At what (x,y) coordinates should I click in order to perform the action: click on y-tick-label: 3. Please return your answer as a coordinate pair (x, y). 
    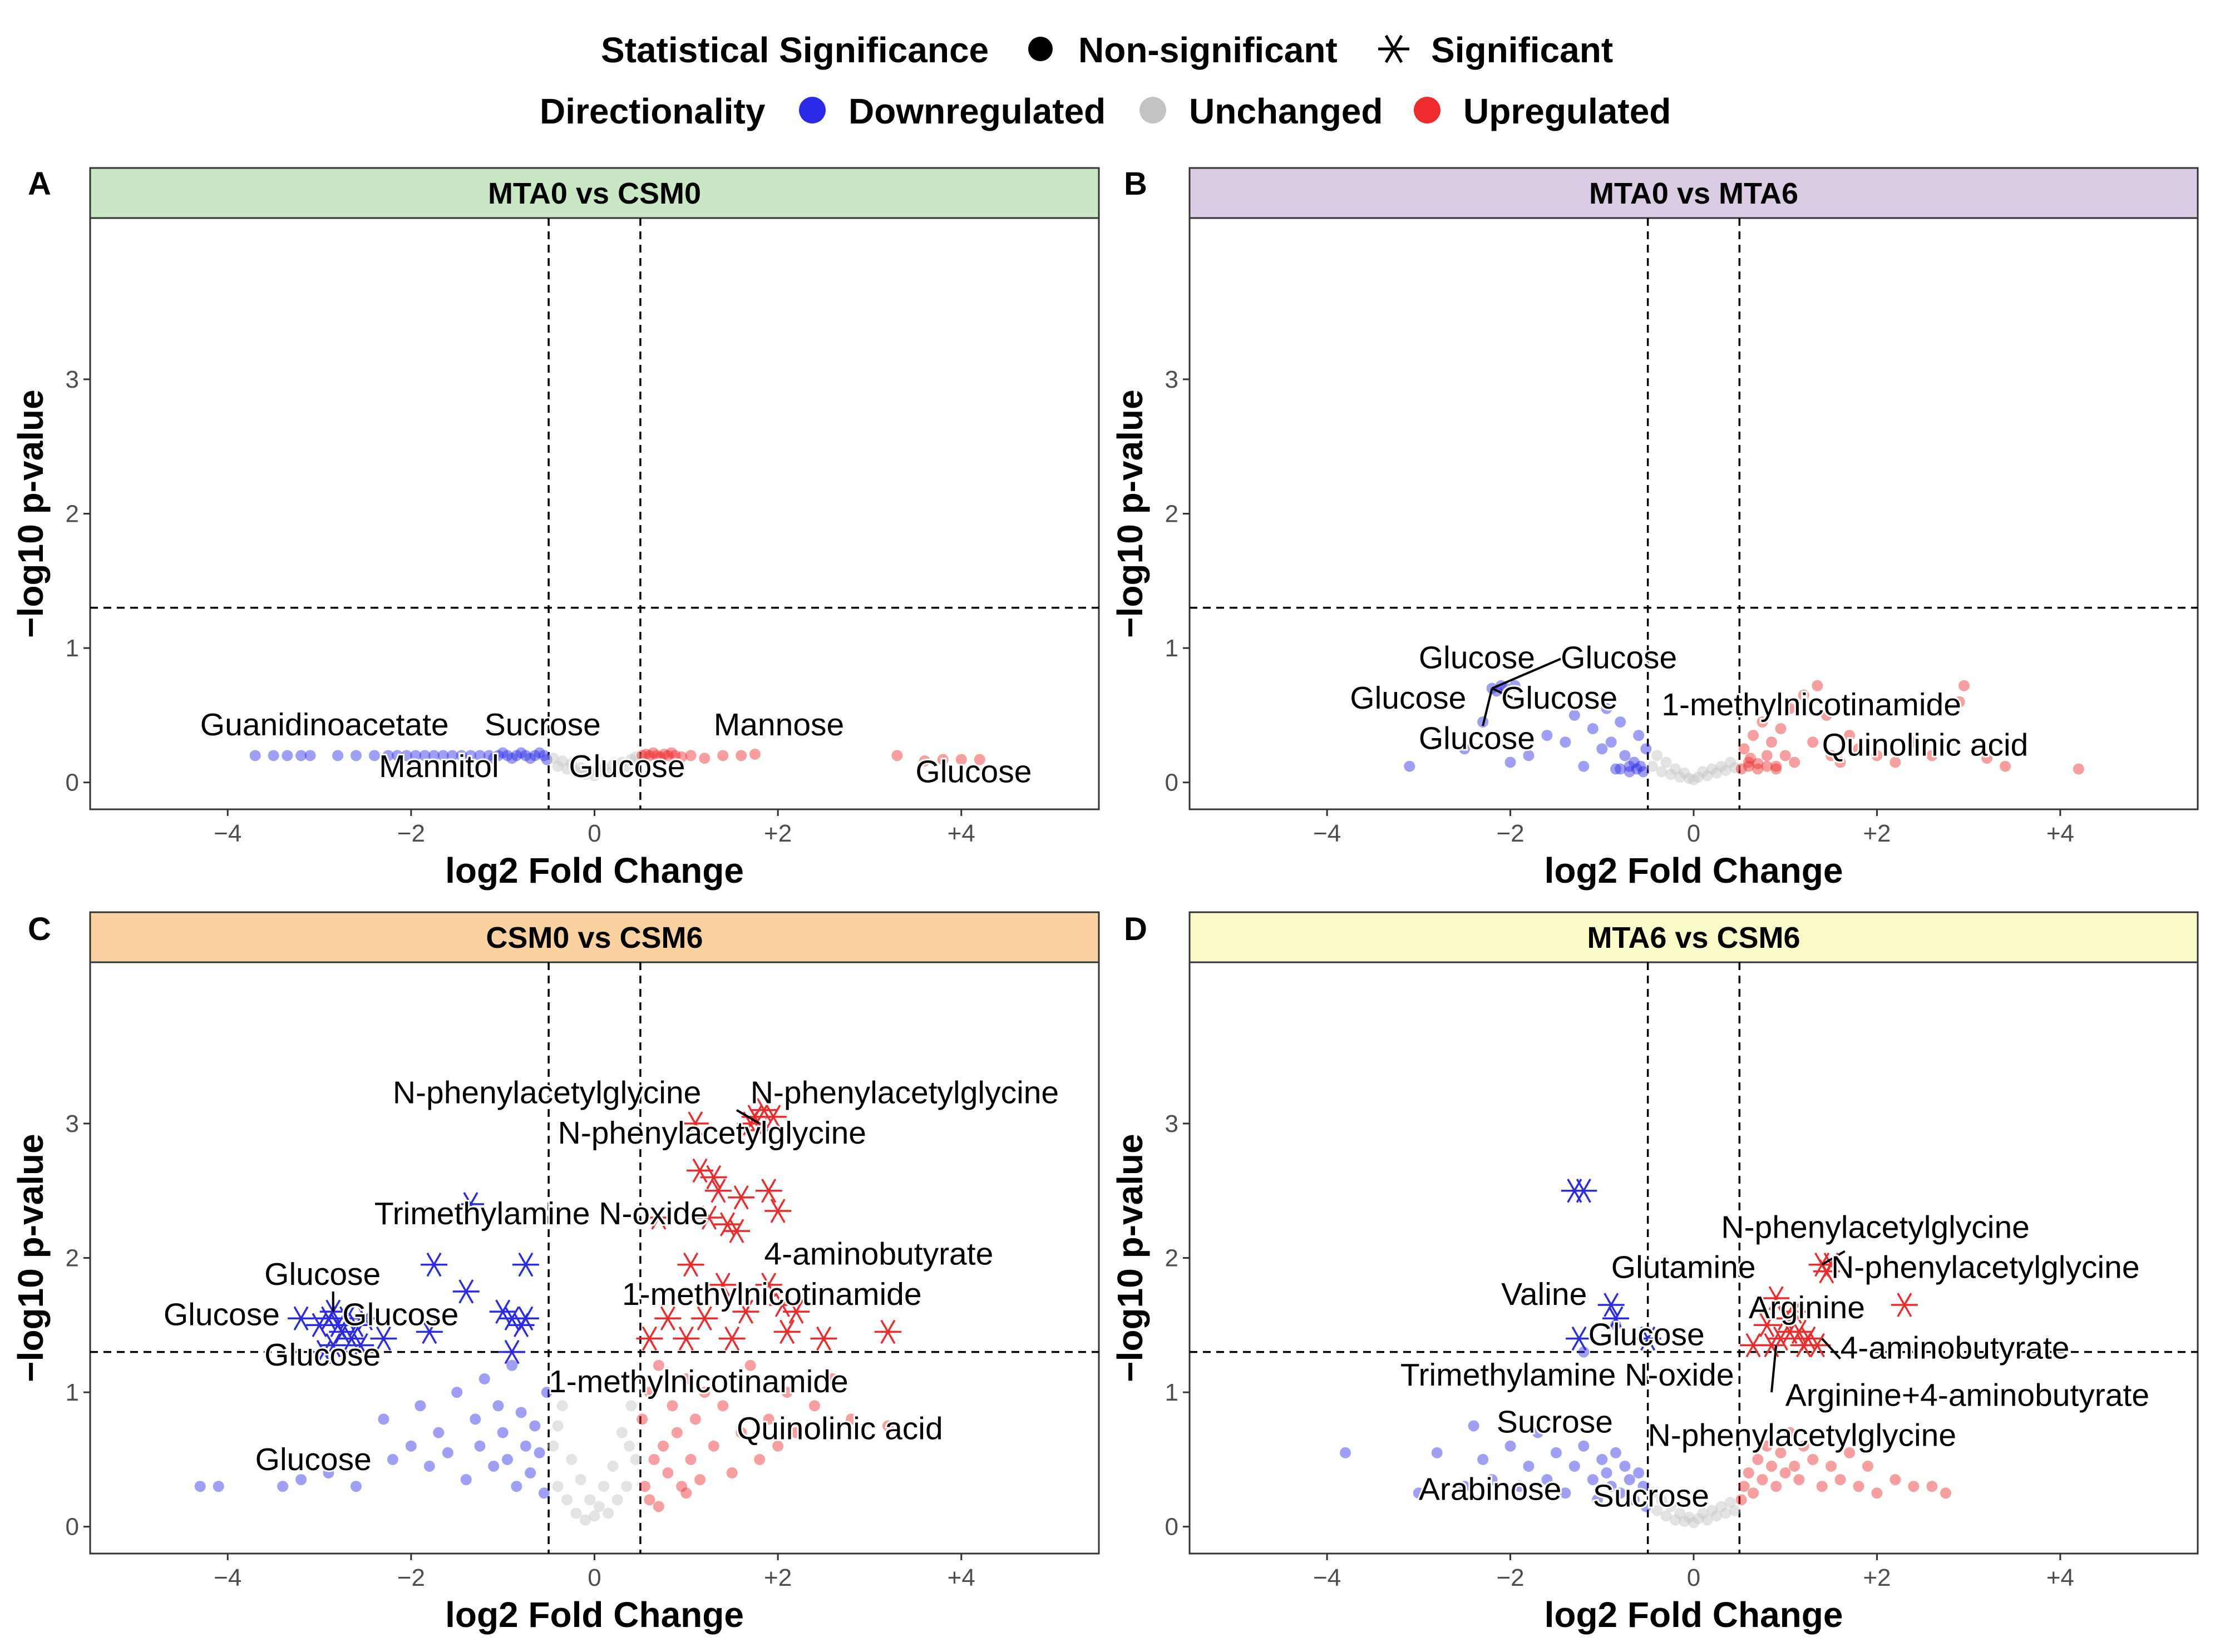
    Looking at the image, I should click on (73, 379).